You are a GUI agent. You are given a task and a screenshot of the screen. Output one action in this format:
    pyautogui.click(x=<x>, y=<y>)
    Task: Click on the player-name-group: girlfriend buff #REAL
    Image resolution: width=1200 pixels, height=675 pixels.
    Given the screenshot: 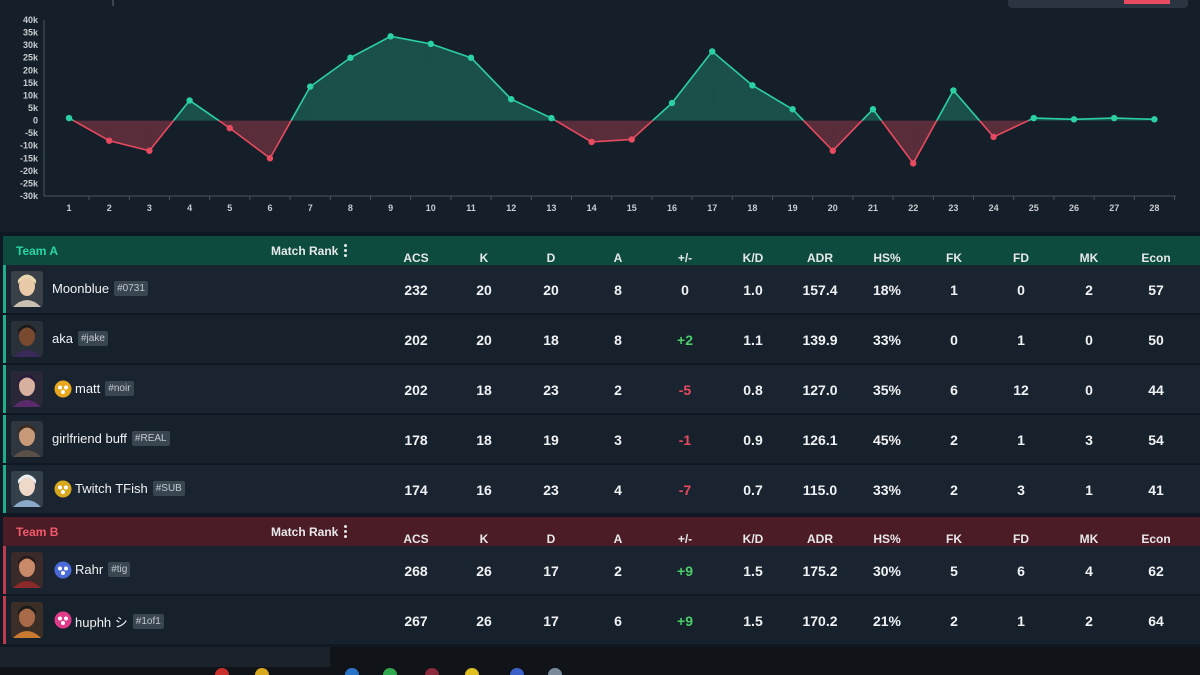 What is the action you would take?
    pyautogui.click(x=111, y=438)
    